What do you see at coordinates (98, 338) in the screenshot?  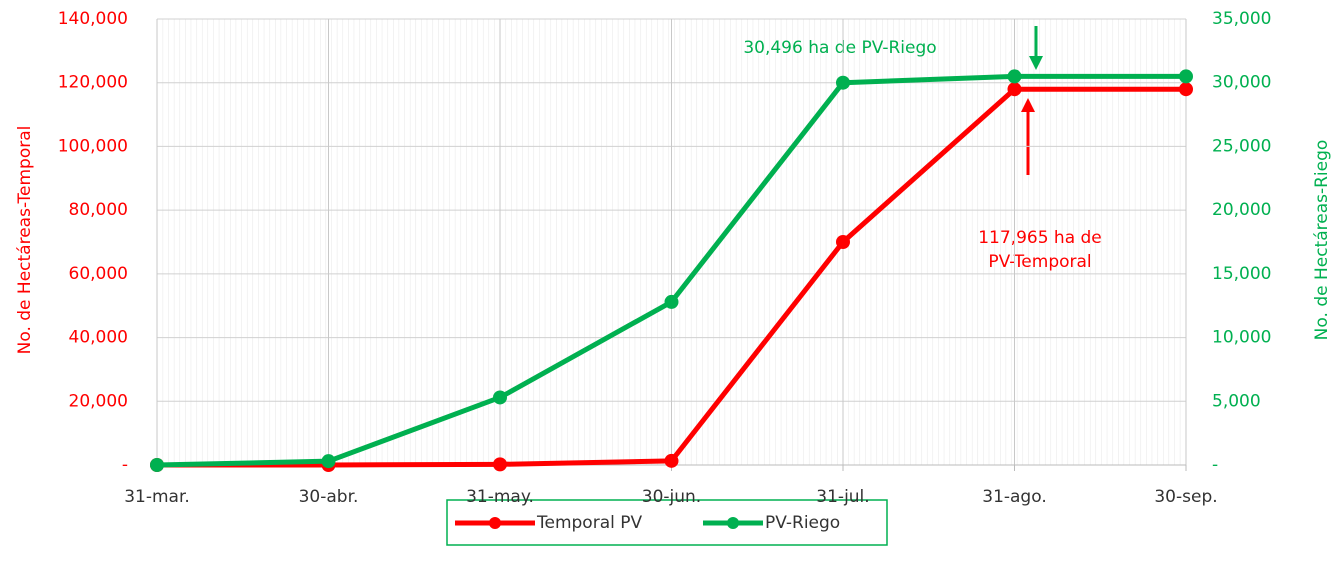 I see `y-tick-label: 40,000` at bounding box center [98, 338].